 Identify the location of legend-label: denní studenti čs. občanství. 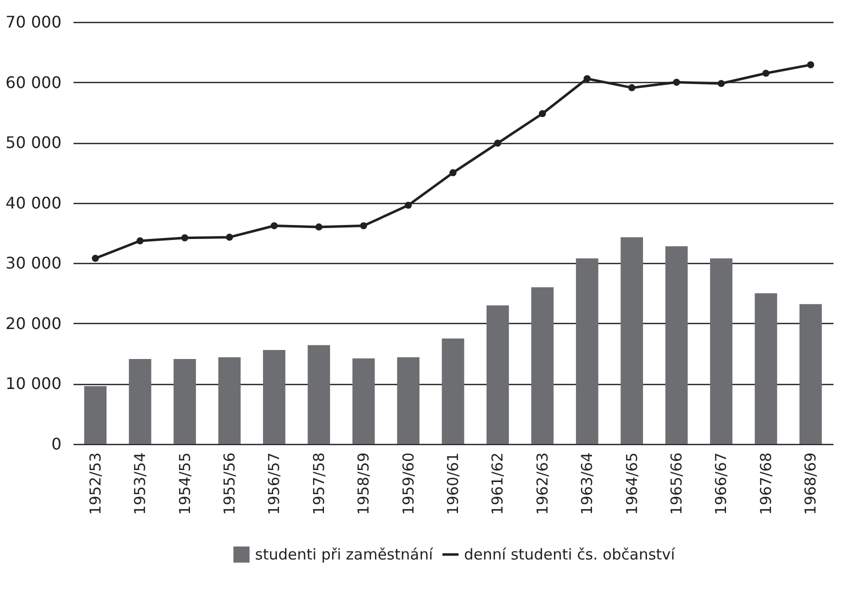
(570, 555).